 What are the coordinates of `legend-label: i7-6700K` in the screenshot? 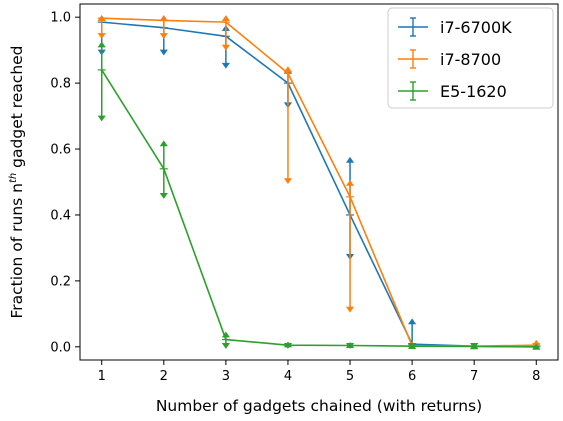 It's located at (476, 27).